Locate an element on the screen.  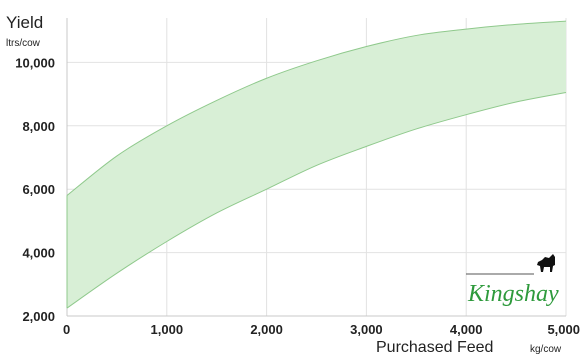
brand-logo-text: Kingshay is located at coordinates (513, 294).